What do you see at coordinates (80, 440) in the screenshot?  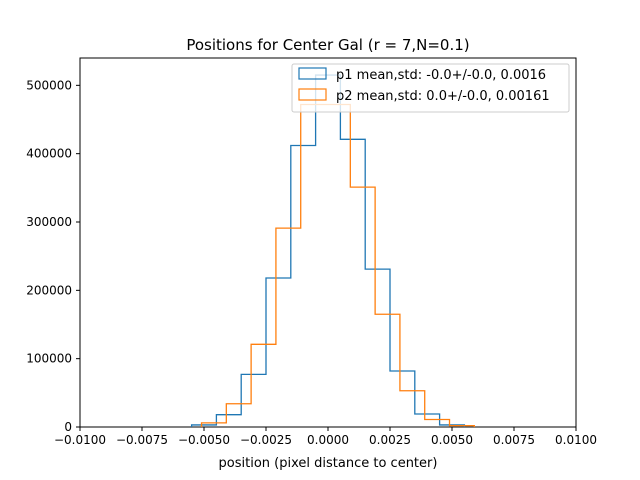 I see `x-tick-label: −0.0100` at bounding box center [80, 440].